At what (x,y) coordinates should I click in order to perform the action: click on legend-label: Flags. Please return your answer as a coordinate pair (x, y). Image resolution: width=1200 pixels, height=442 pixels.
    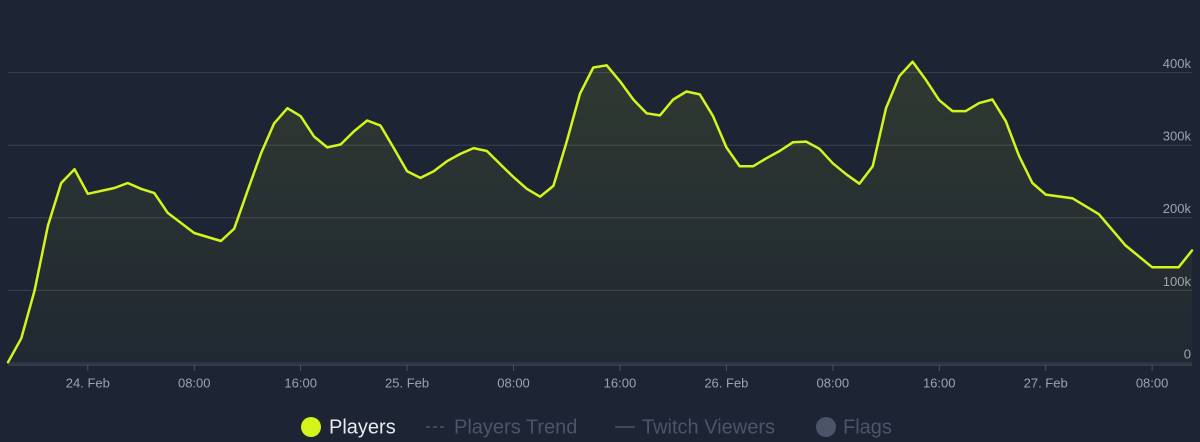
    Looking at the image, I should click on (867, 427).